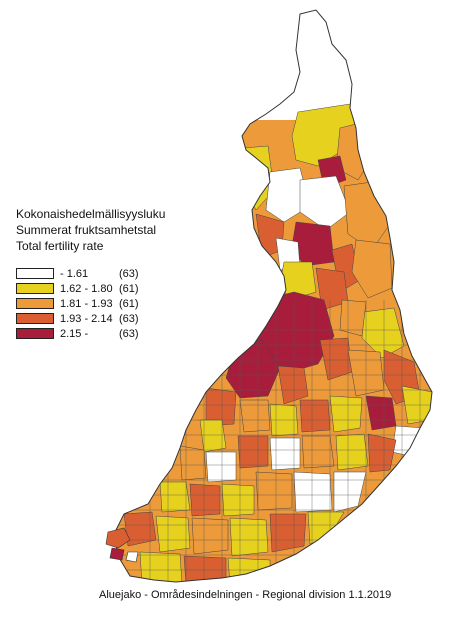 Image resolution: width=470 pixels, height=637 pixels. What do you see at coordinates (60, 246) in the screenshot?
I see `title-english: Total fertility rate` at bounding box center [60, 246].